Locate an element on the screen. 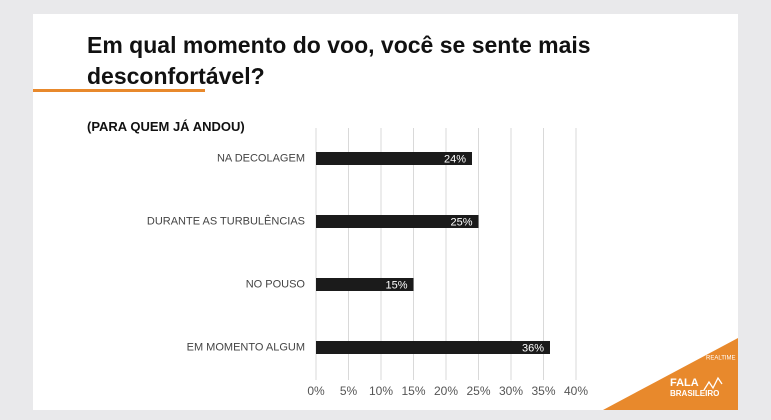 The image size is (771, 420). logo-name: FALA is located at coordinates (684, 383).